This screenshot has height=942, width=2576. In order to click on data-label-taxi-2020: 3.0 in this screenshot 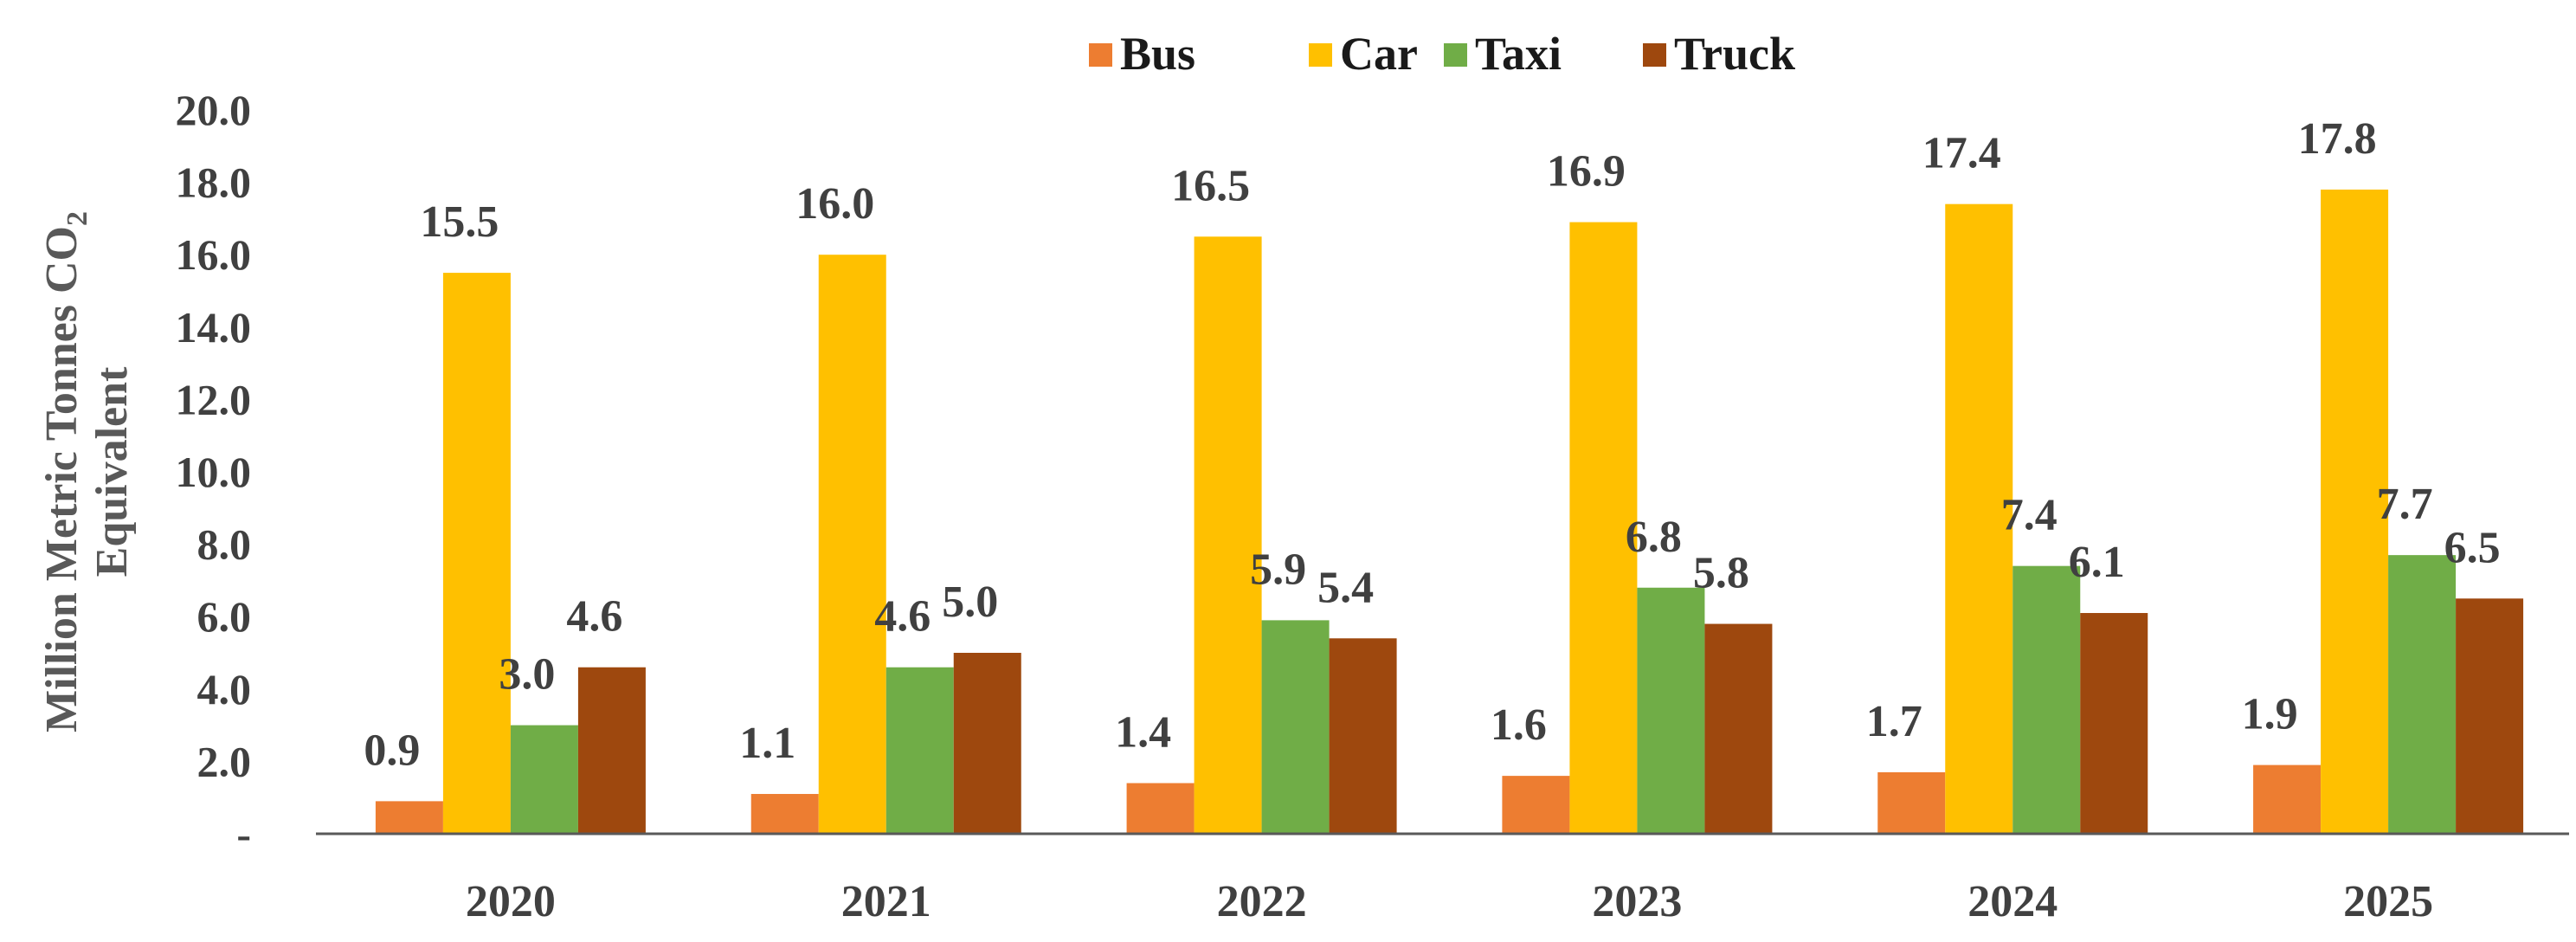, I will do `click(527, 675)`.